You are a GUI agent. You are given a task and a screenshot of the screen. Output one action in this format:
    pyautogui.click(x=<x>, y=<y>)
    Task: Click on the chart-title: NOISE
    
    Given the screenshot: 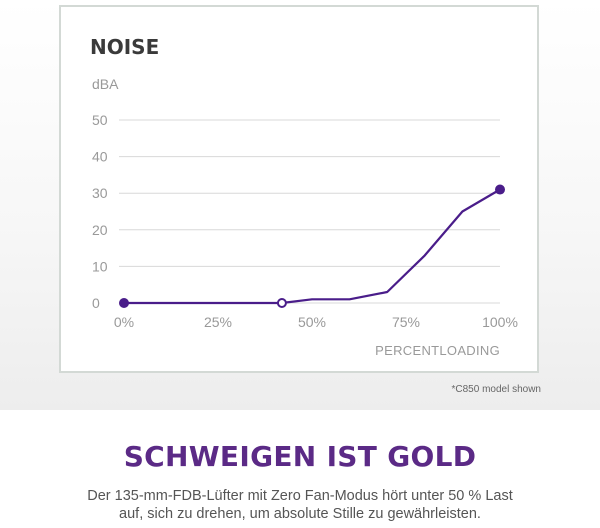 What is the action you would take?
    pyautogui.click(x=124, y=47)
    